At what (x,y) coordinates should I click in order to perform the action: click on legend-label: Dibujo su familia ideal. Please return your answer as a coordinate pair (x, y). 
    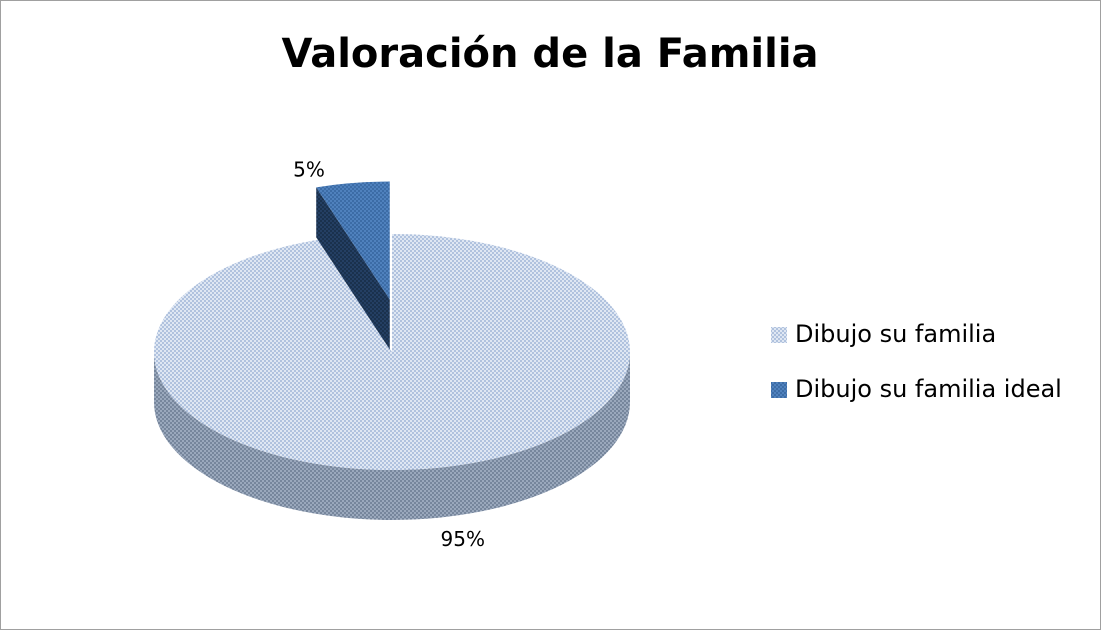
    Looking at the image, I should click on (928, 389).